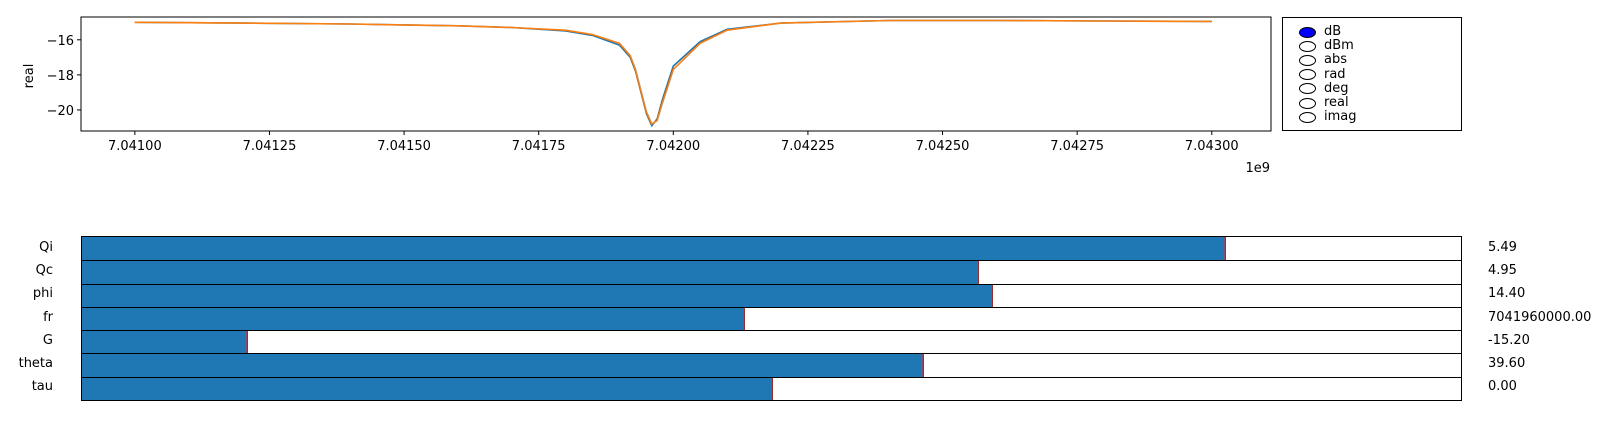 This screenshot has width=1606, height=432. Describe the element at coordinates (1335, 74) in the screenshot. I see `radio-label: rad` at that location.